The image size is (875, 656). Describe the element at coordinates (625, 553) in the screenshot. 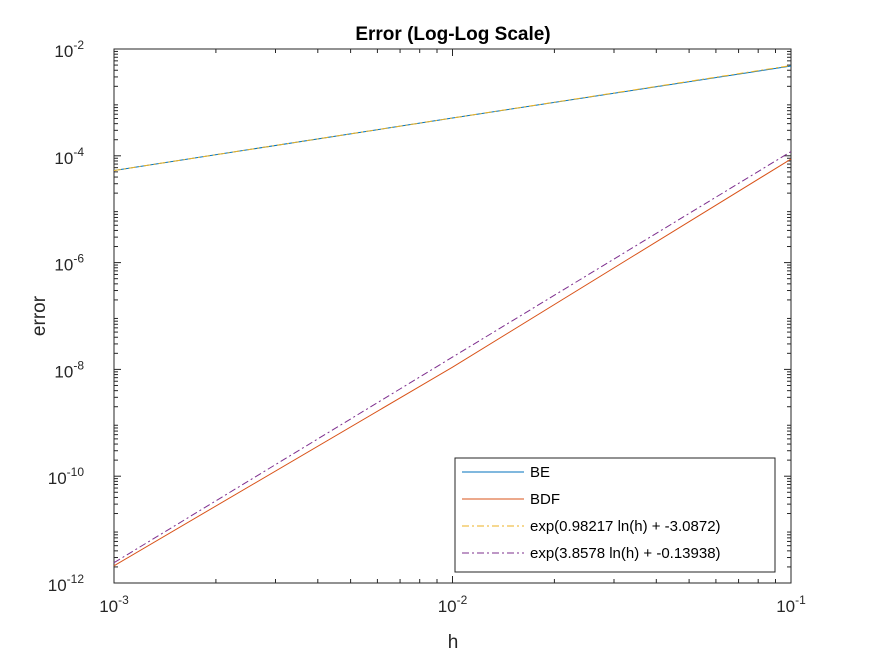

I see `legend-label-3: exp(3.8578 ln(h) + -0.13938)` at that location.